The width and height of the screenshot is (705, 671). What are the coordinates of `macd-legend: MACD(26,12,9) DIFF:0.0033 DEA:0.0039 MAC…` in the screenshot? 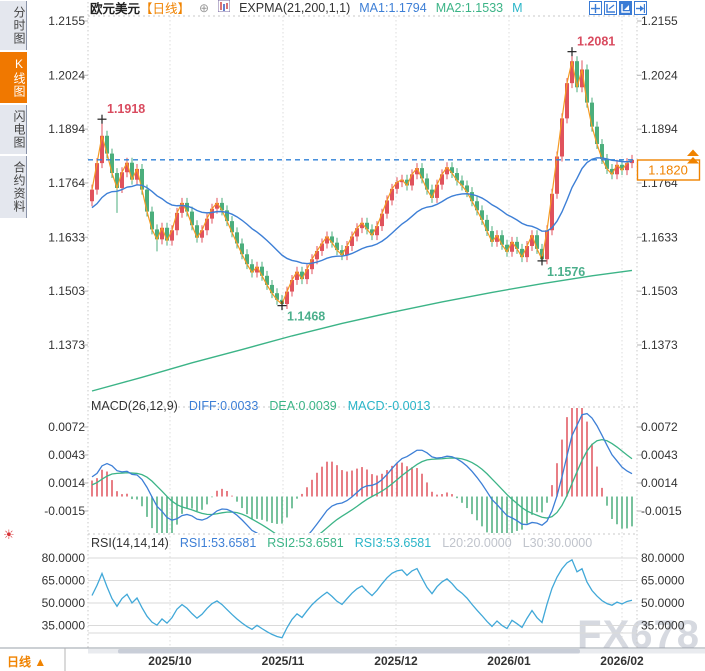 It's located at (260, 406).